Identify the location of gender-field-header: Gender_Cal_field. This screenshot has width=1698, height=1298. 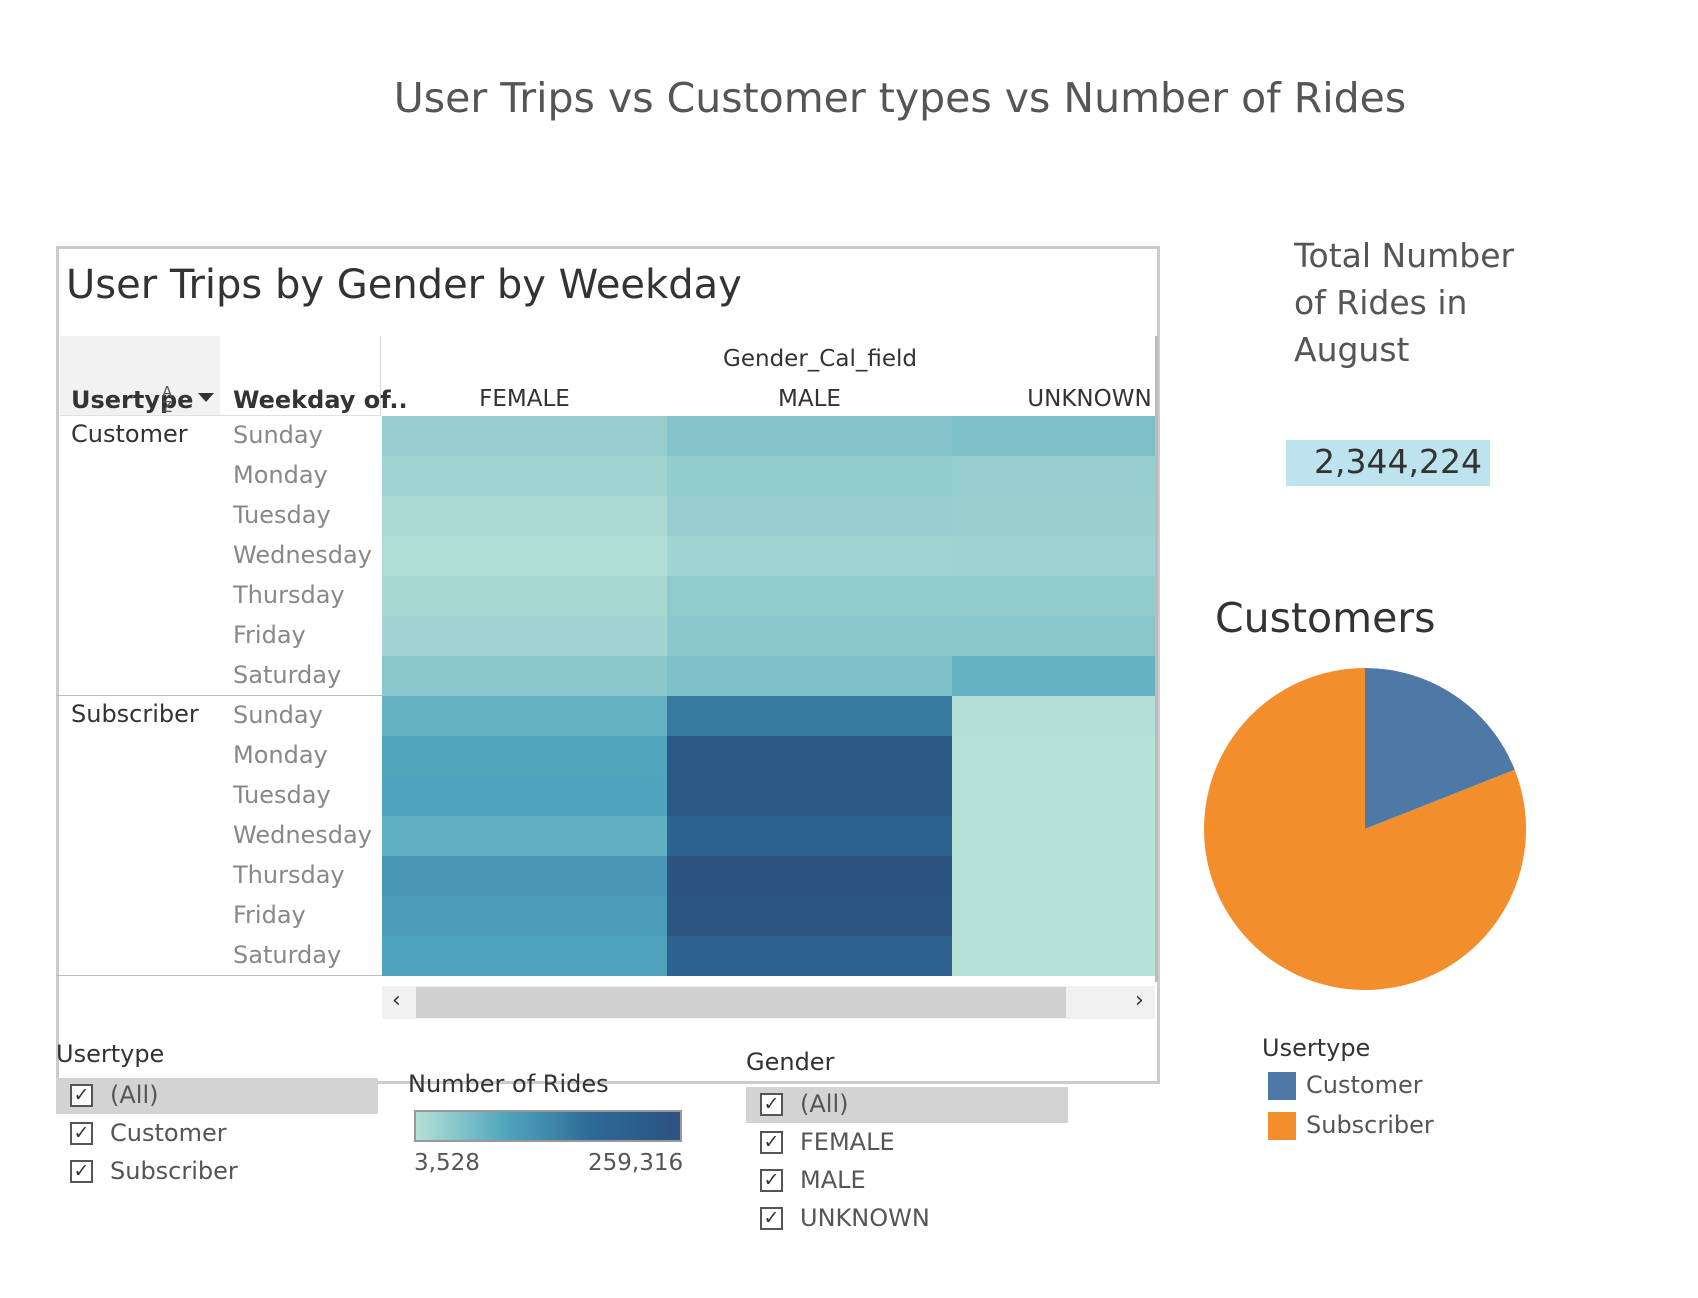
(820, 359).